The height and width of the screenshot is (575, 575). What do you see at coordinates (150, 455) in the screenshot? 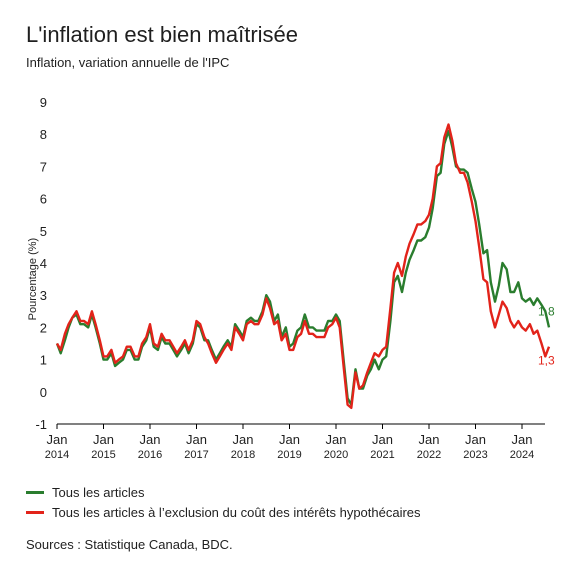
I see `x-tick-year-label: 2016` at bounding box center [150, 455].